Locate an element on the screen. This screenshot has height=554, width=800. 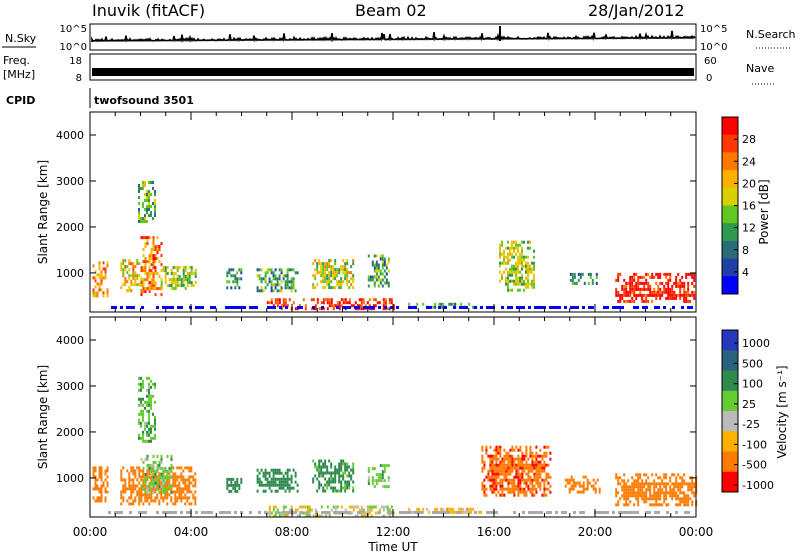
nsky-panel-frame is located at coordinates (393, 37).